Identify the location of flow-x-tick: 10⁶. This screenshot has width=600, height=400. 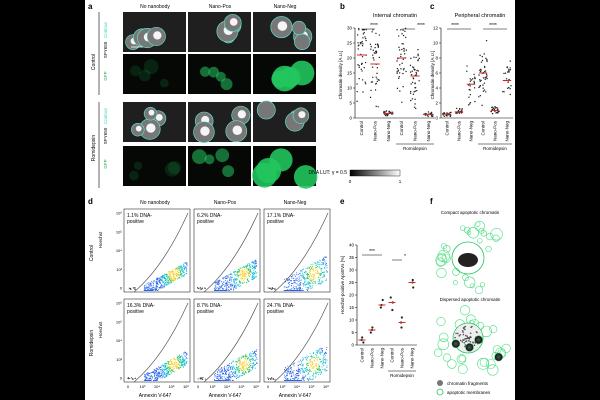
(186, 386).